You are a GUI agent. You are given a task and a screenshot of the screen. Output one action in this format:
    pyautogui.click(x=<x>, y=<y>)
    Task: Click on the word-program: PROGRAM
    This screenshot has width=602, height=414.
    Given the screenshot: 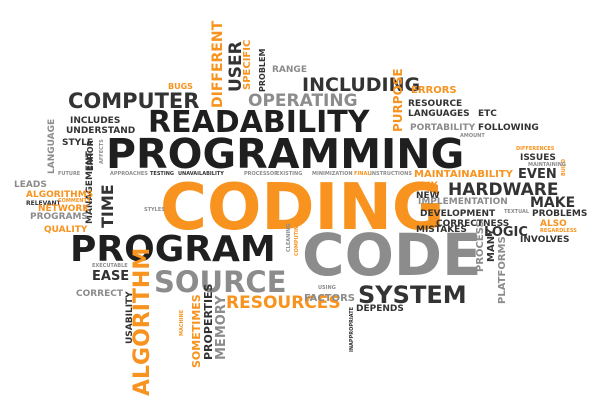 What is the action you would take?
    pyautogui.click(x=173, y=249)
    